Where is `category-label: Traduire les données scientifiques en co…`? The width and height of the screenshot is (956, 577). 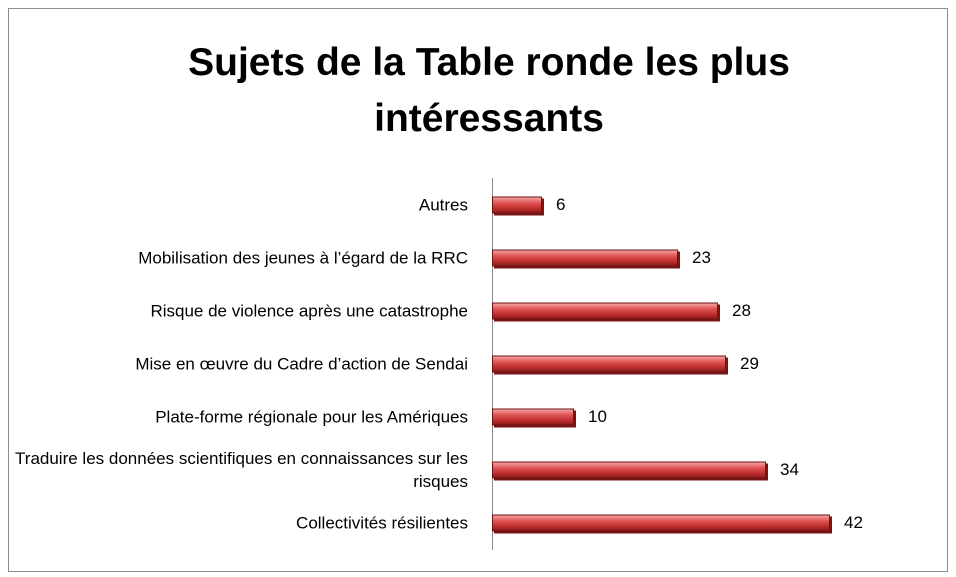
category-label: Traduire les données scientifiques en co… is located at coordinates (241, 470).